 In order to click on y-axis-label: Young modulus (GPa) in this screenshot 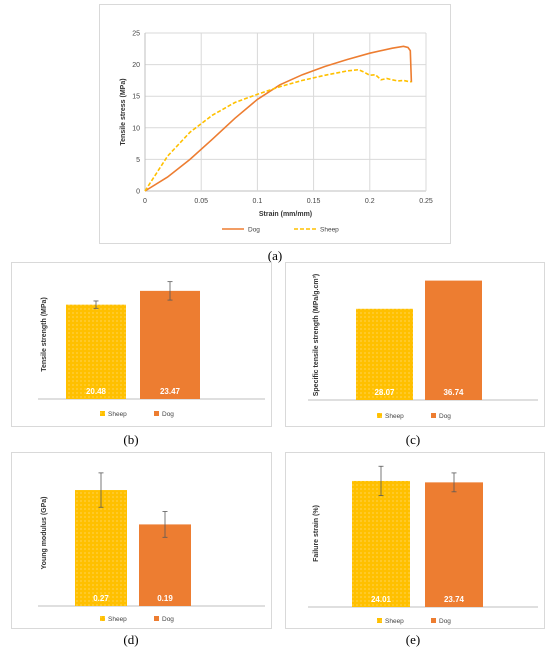, I will do `click(44, 533)`.